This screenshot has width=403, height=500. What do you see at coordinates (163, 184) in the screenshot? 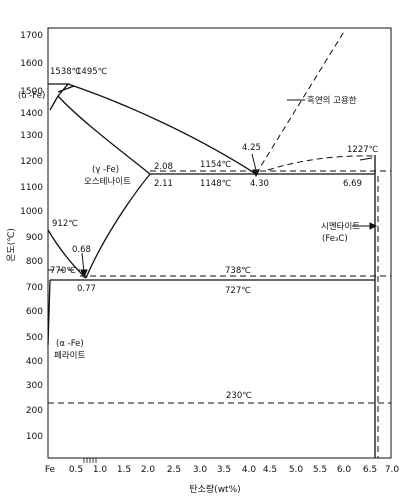
I see `label-c211: 2.11` at bounding box center [163, 184].